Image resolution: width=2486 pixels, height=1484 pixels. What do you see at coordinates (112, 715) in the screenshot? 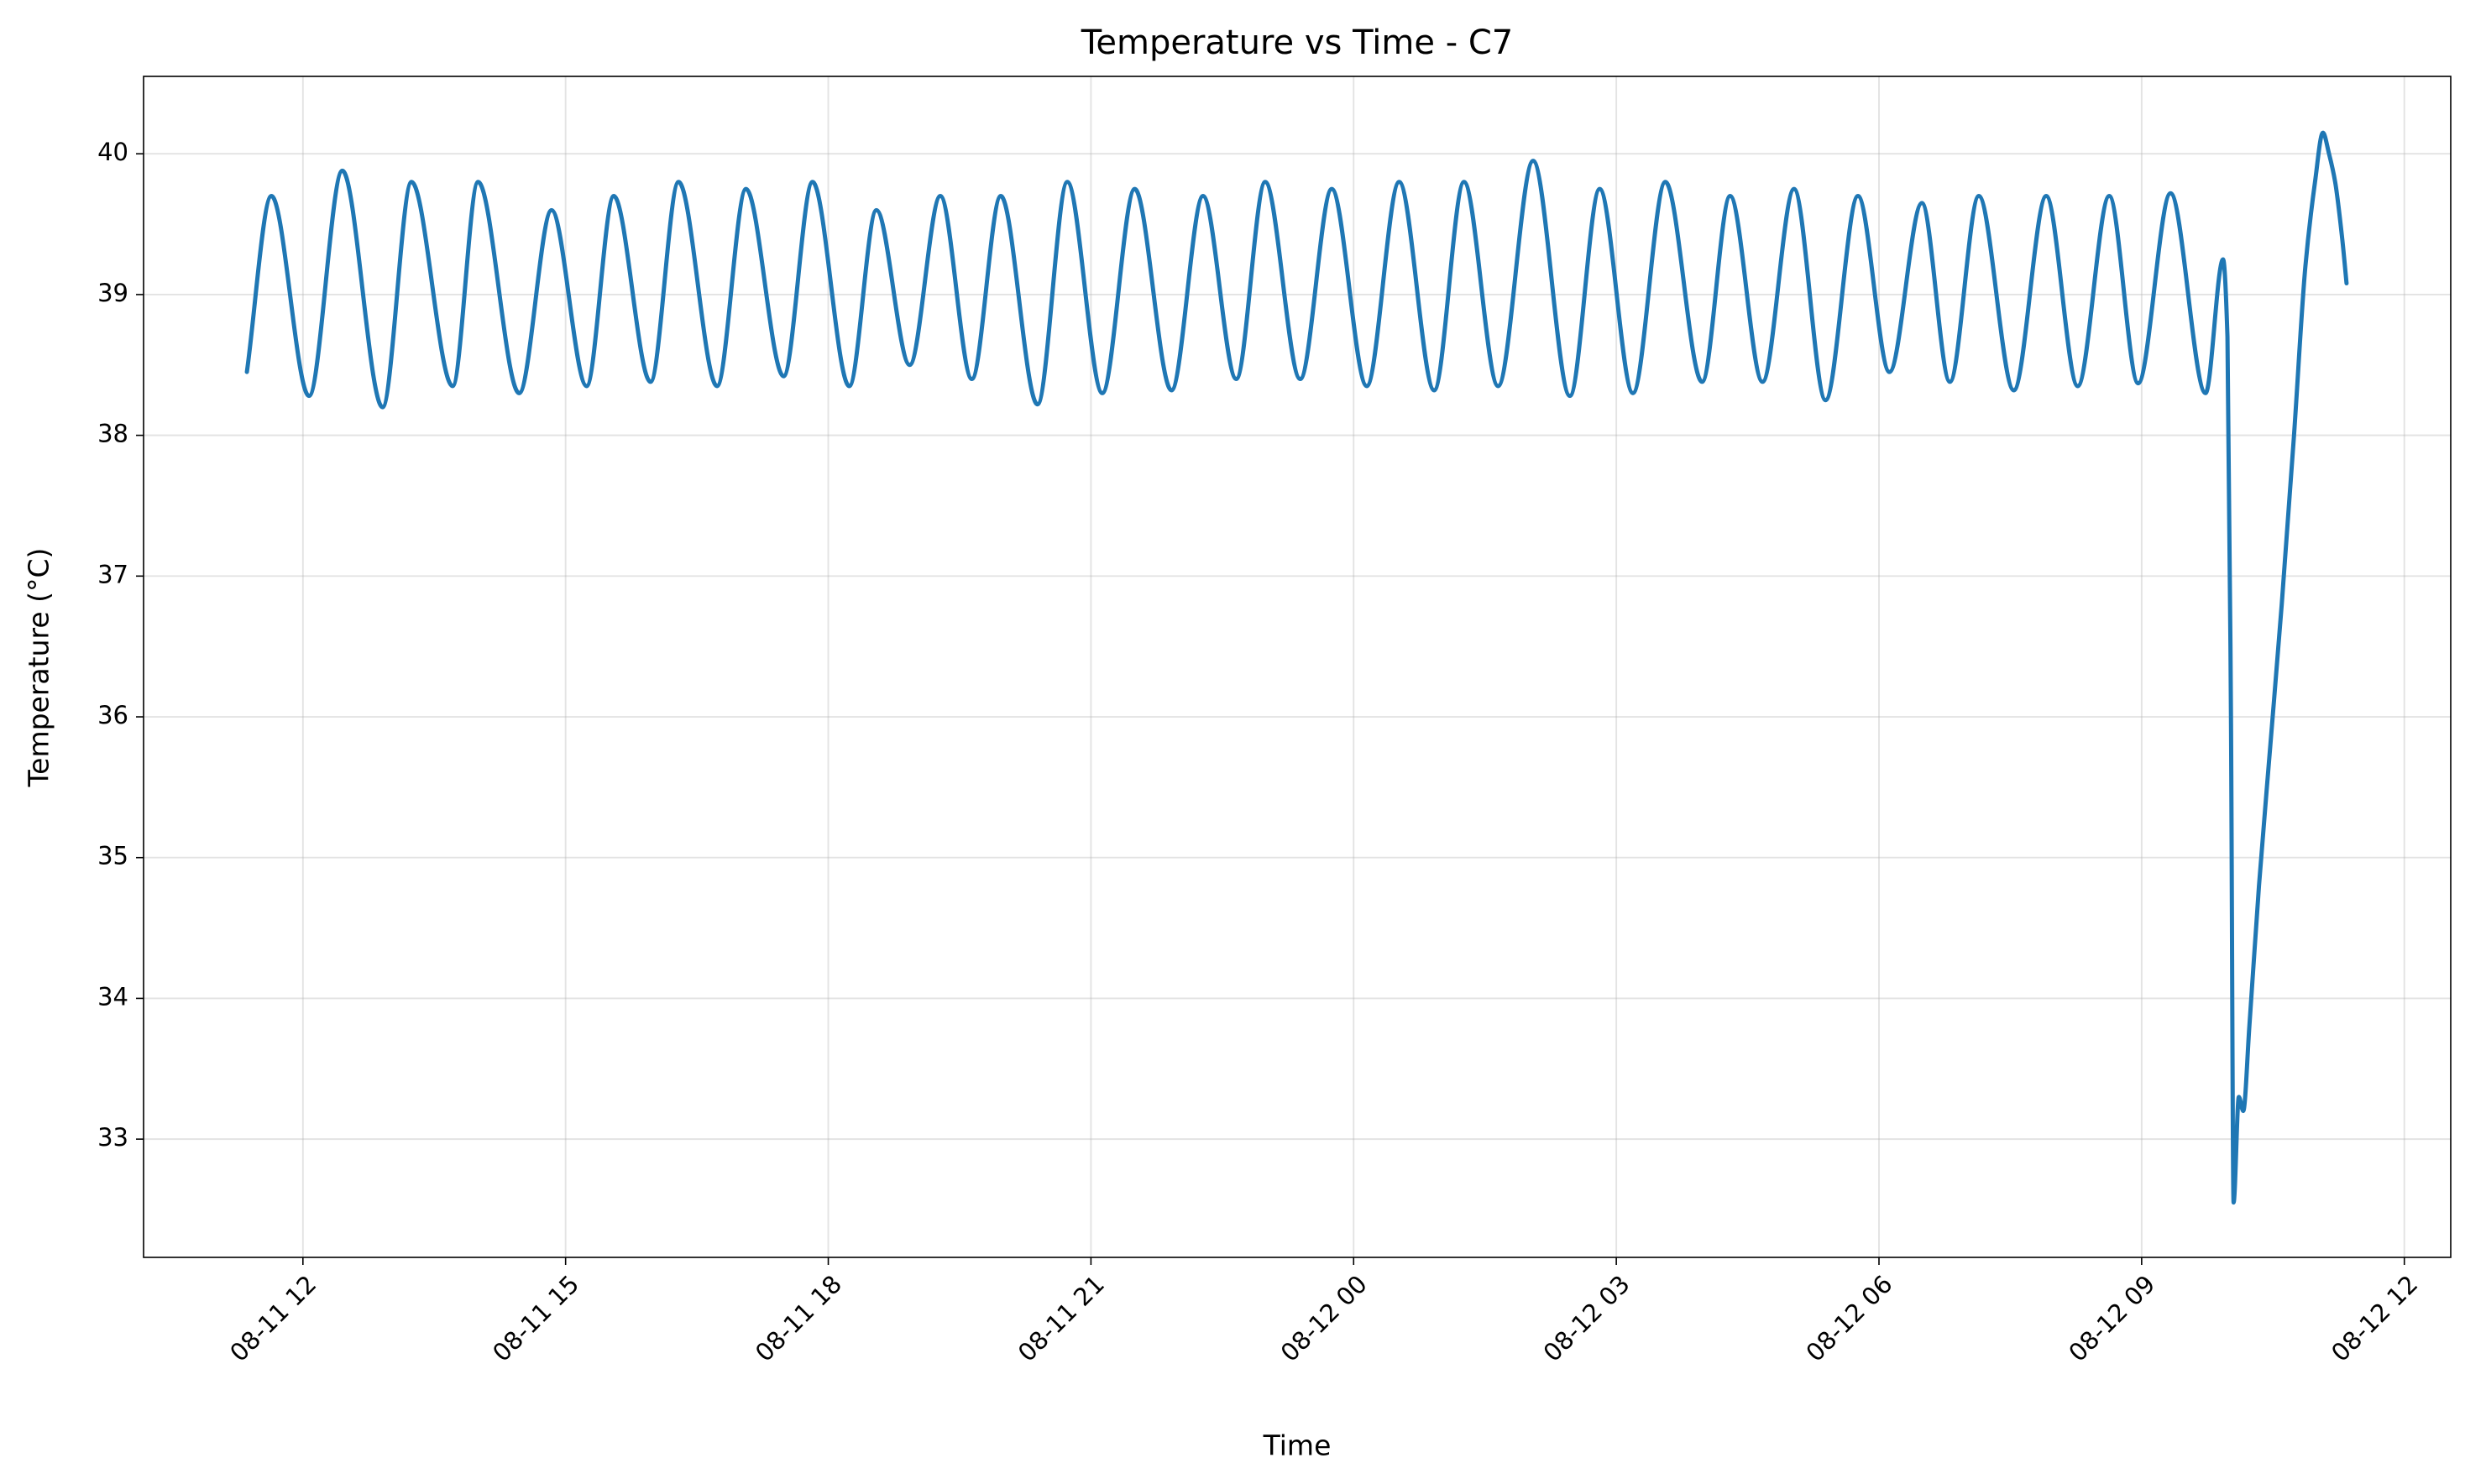
I see `y-tick-label: 36` at bounding box center [112, 715].